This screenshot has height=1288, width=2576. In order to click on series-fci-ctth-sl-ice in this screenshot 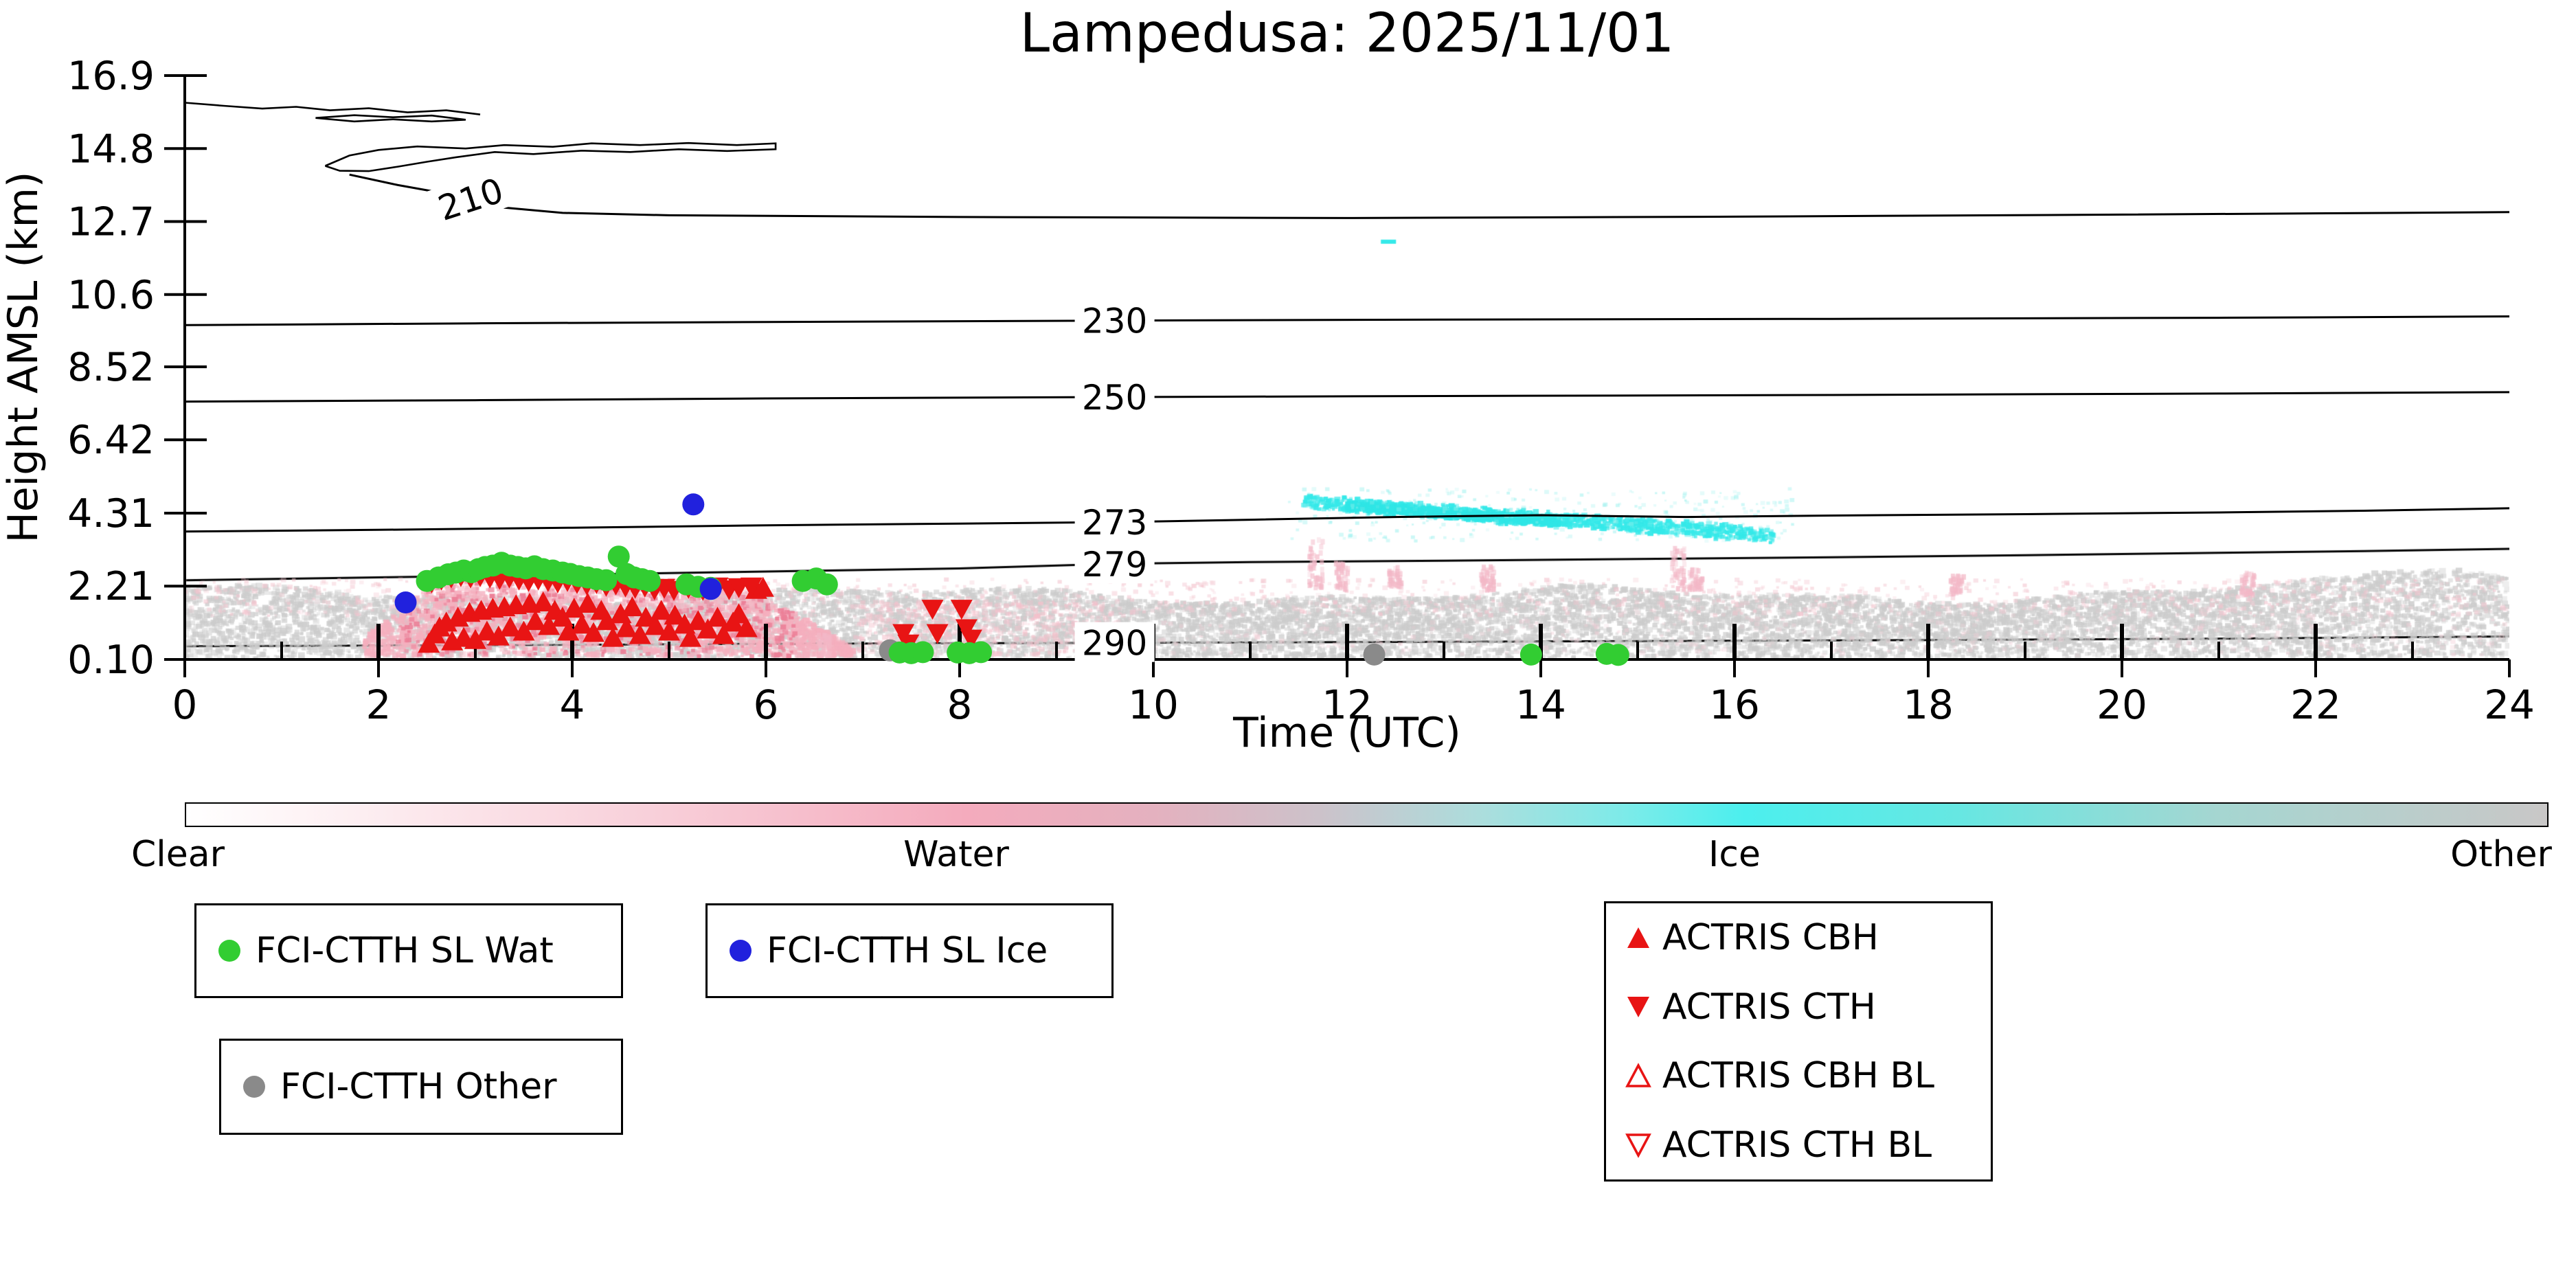, I will do `click(558, 553)`.